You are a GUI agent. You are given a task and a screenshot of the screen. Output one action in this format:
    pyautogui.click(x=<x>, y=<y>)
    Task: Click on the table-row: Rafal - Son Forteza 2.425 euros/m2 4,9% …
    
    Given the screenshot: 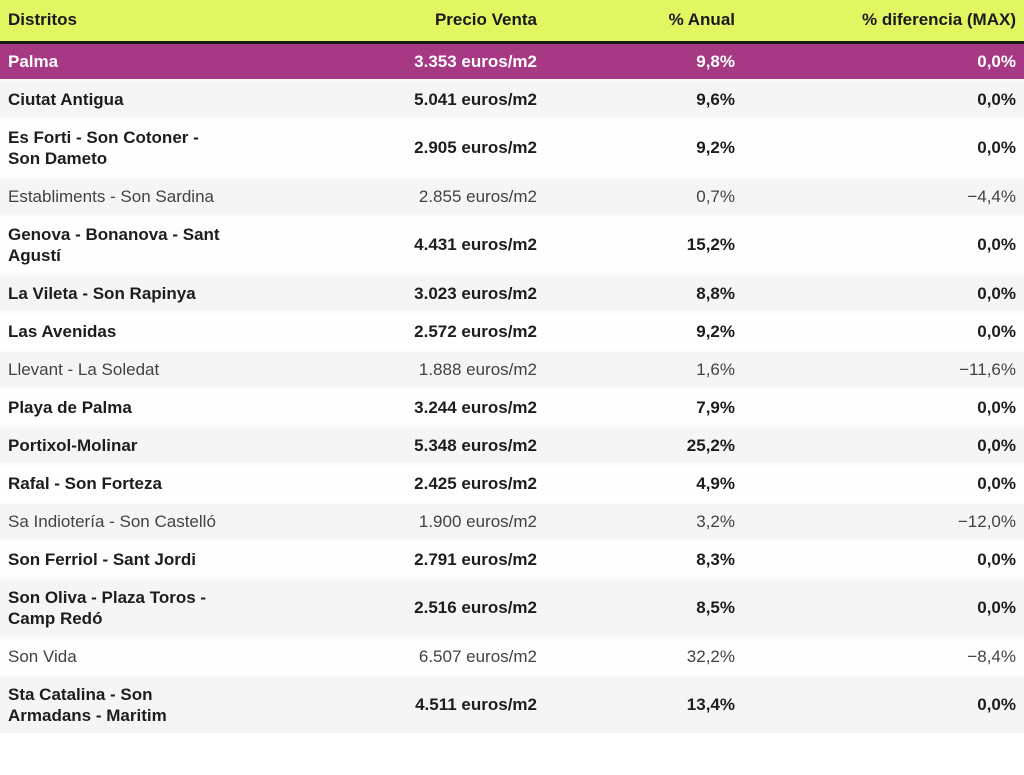 What is the action you would take?
    pyautogui.click(x=512, y=482)
    